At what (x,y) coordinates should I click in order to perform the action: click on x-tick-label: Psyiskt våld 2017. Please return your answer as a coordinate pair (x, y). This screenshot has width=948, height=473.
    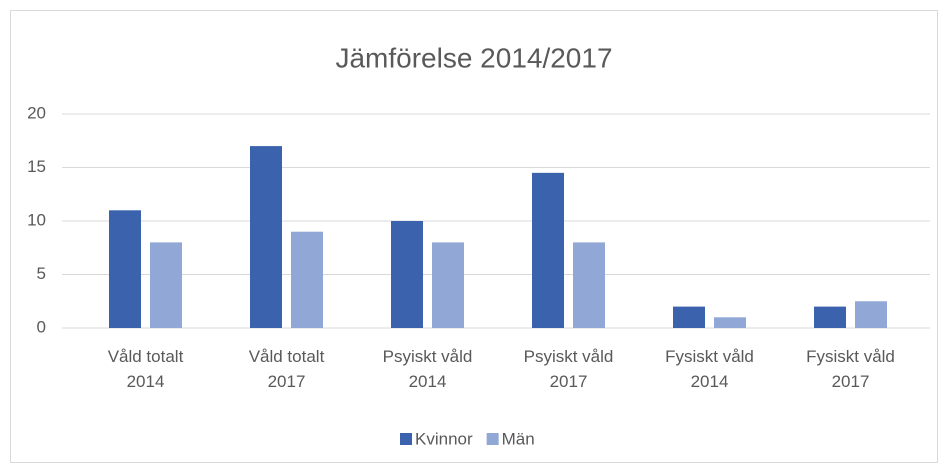
    Looking at the image, I should click on (569, 369).